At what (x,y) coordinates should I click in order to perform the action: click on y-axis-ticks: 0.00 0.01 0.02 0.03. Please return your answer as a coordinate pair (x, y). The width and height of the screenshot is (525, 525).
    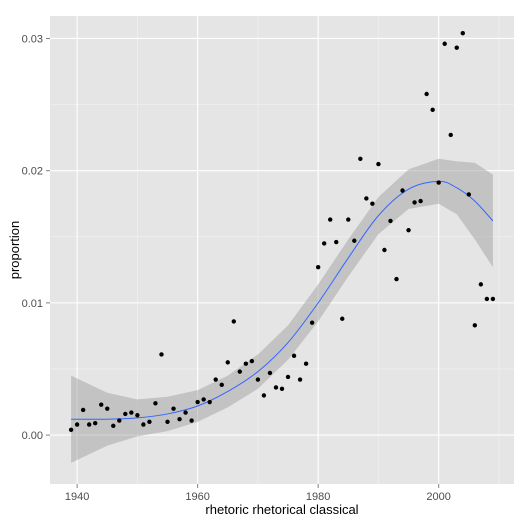
    Looking at the image, I should click on (36, 237).